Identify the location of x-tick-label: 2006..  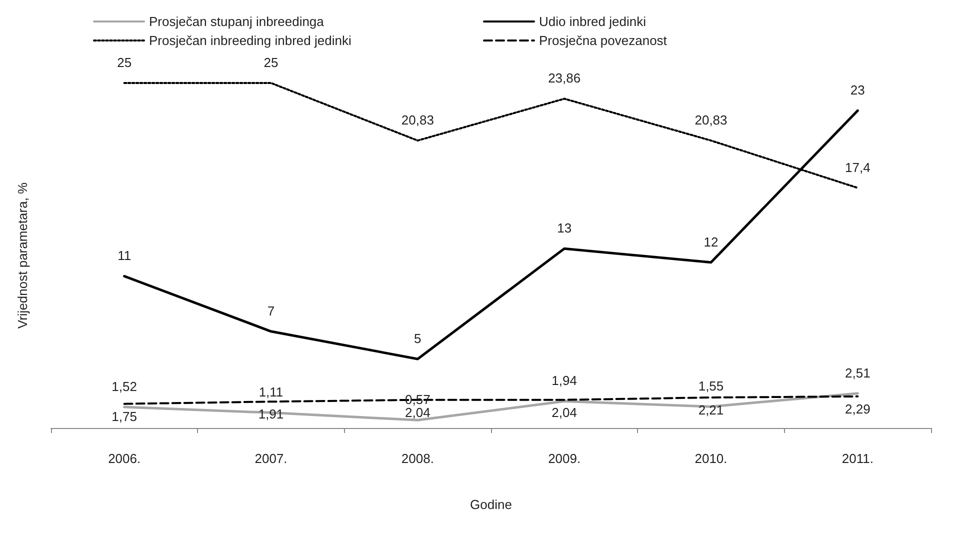
(124, 458).